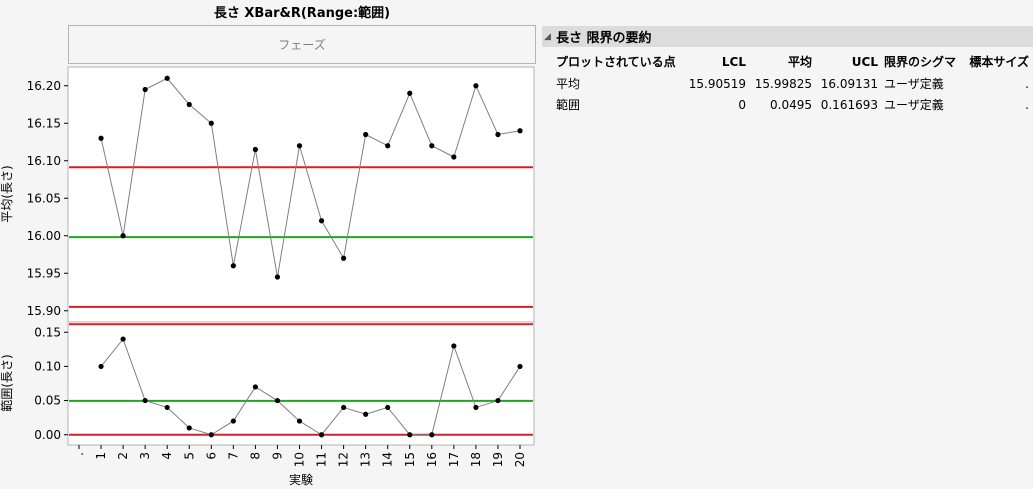 The image size is (1033, 489). I want to click on xbar-y-tick-label: 16.05, so click(44, 198).